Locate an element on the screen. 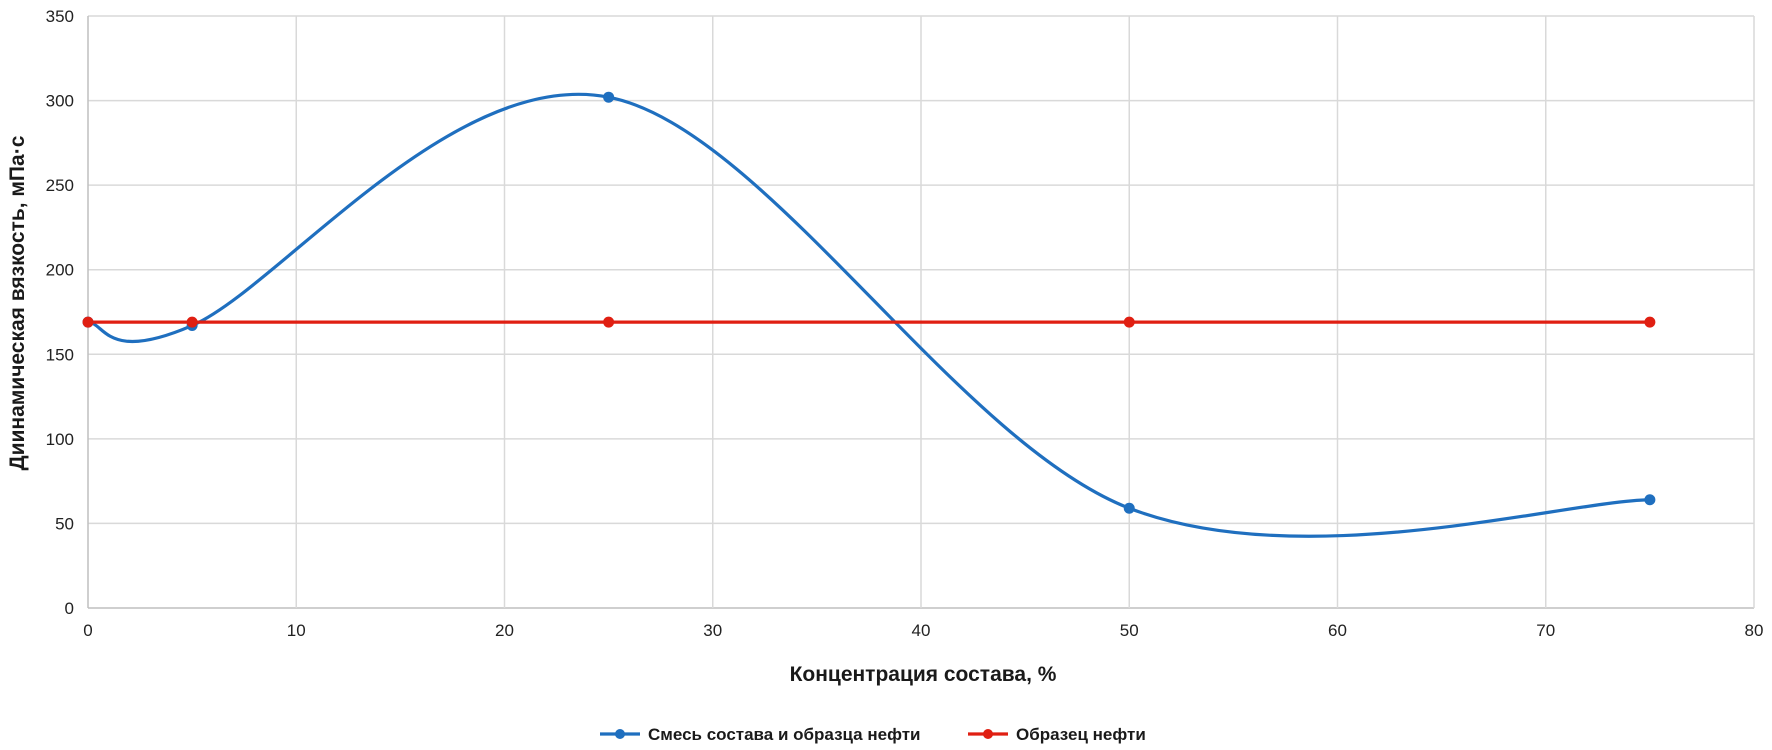  y-tick-labels: 0 50 100 150 200 250 300 350 is located at coordinates (60, 312).